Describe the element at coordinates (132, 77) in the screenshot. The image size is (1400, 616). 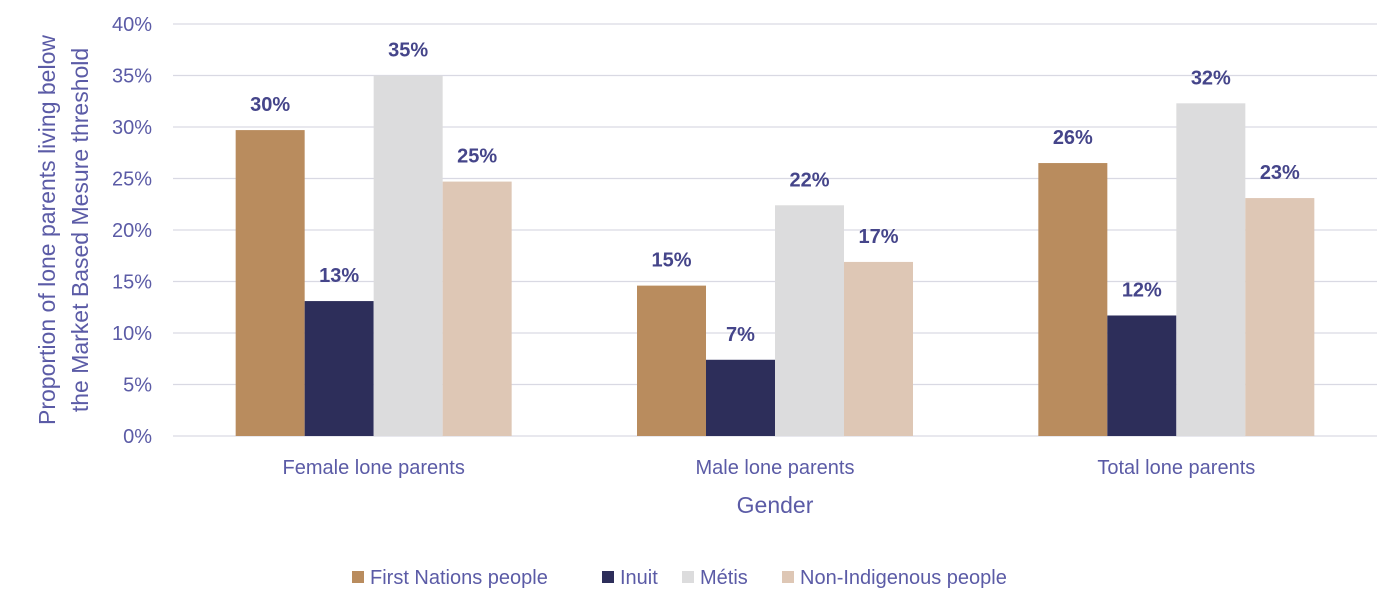
I see `y-tick-label: 35%` at that location.